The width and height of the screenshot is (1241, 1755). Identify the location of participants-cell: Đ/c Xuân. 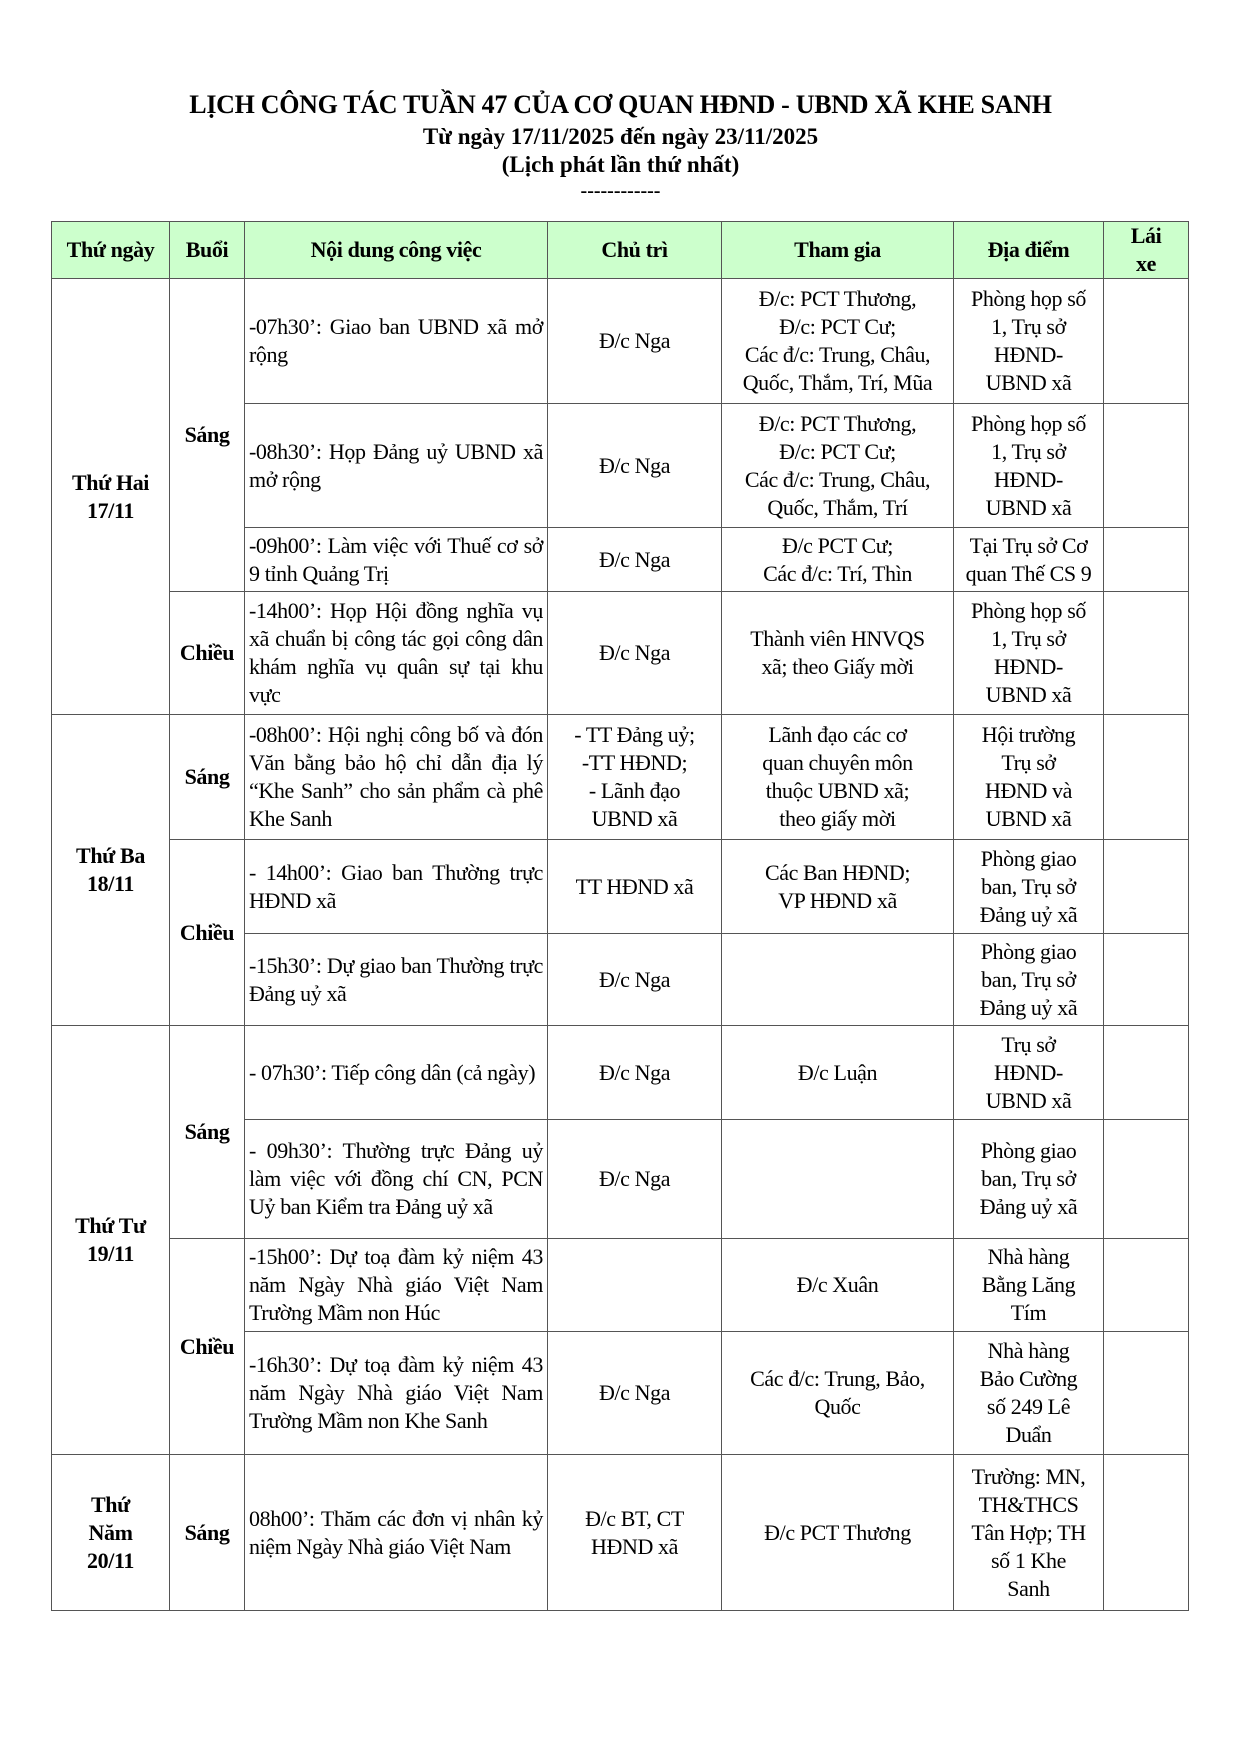
(837, 1285).